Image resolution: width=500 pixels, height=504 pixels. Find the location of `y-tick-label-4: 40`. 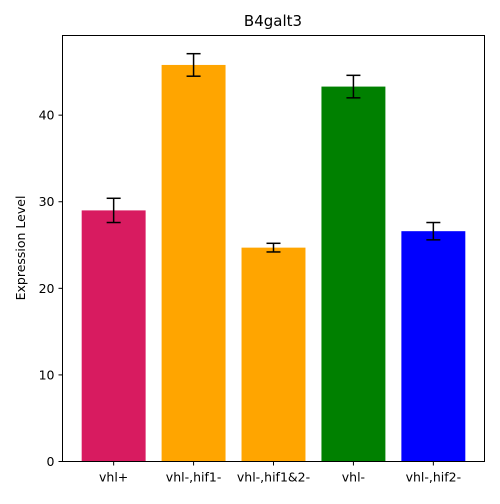

y-tick-label-4: 40 is located at coordinates (47, 115).